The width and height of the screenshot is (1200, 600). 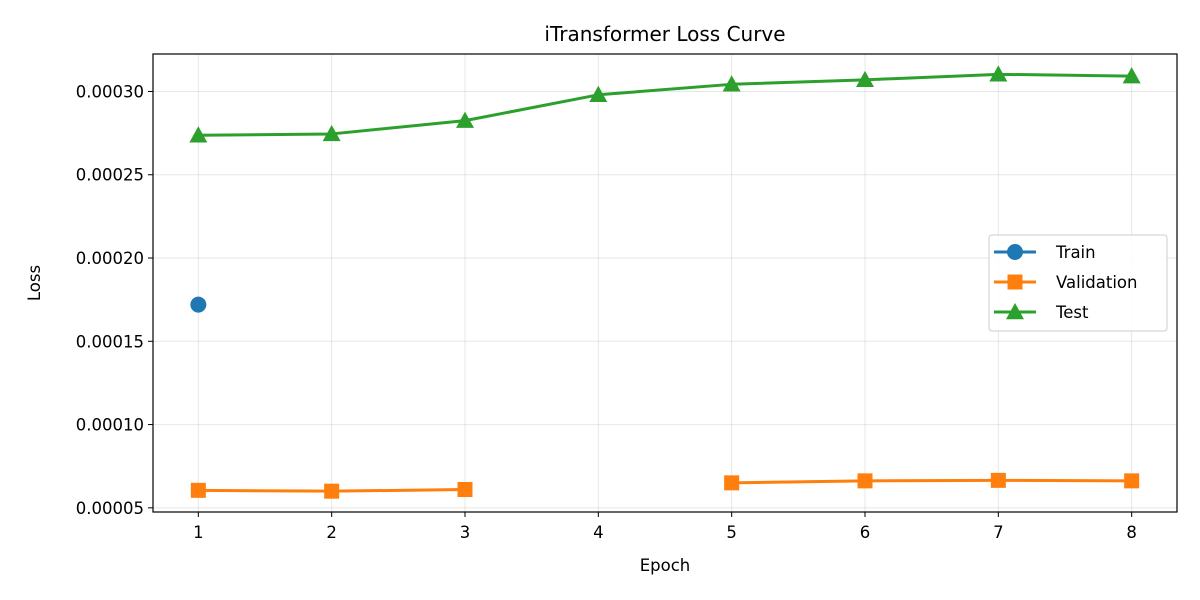 I want to click on x-axis: 1 2 3 4 5 6 7 8, so click(x=665, y=527).